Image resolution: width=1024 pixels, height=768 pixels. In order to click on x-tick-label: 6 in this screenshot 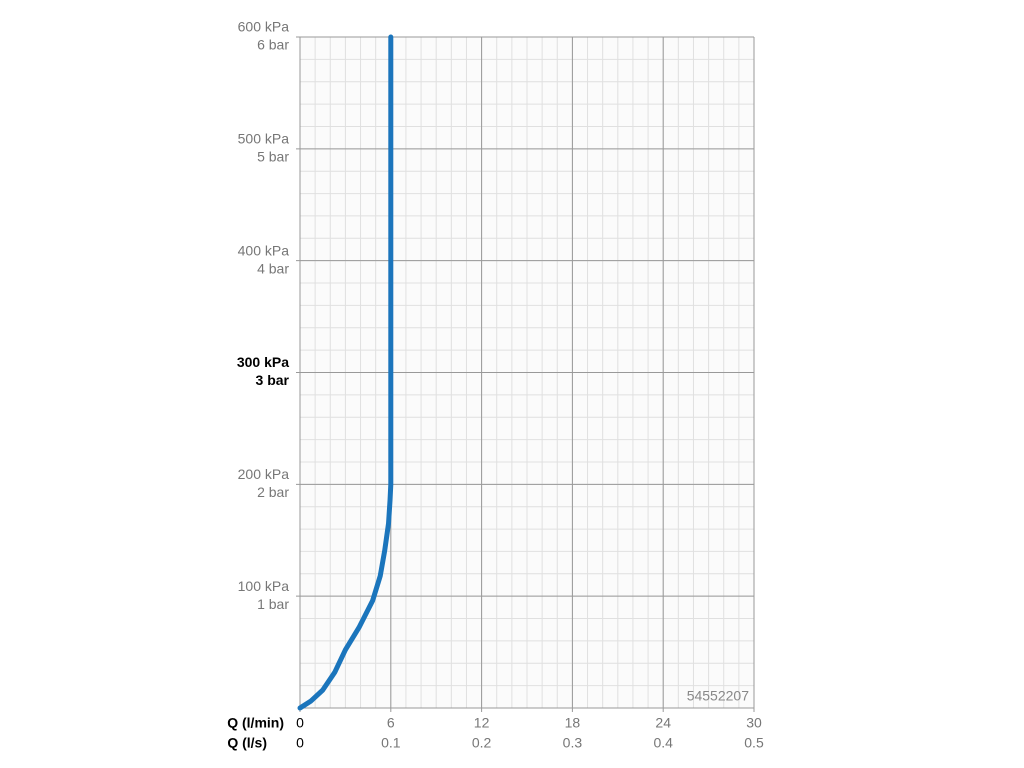, I will do `click(391, 723)`.